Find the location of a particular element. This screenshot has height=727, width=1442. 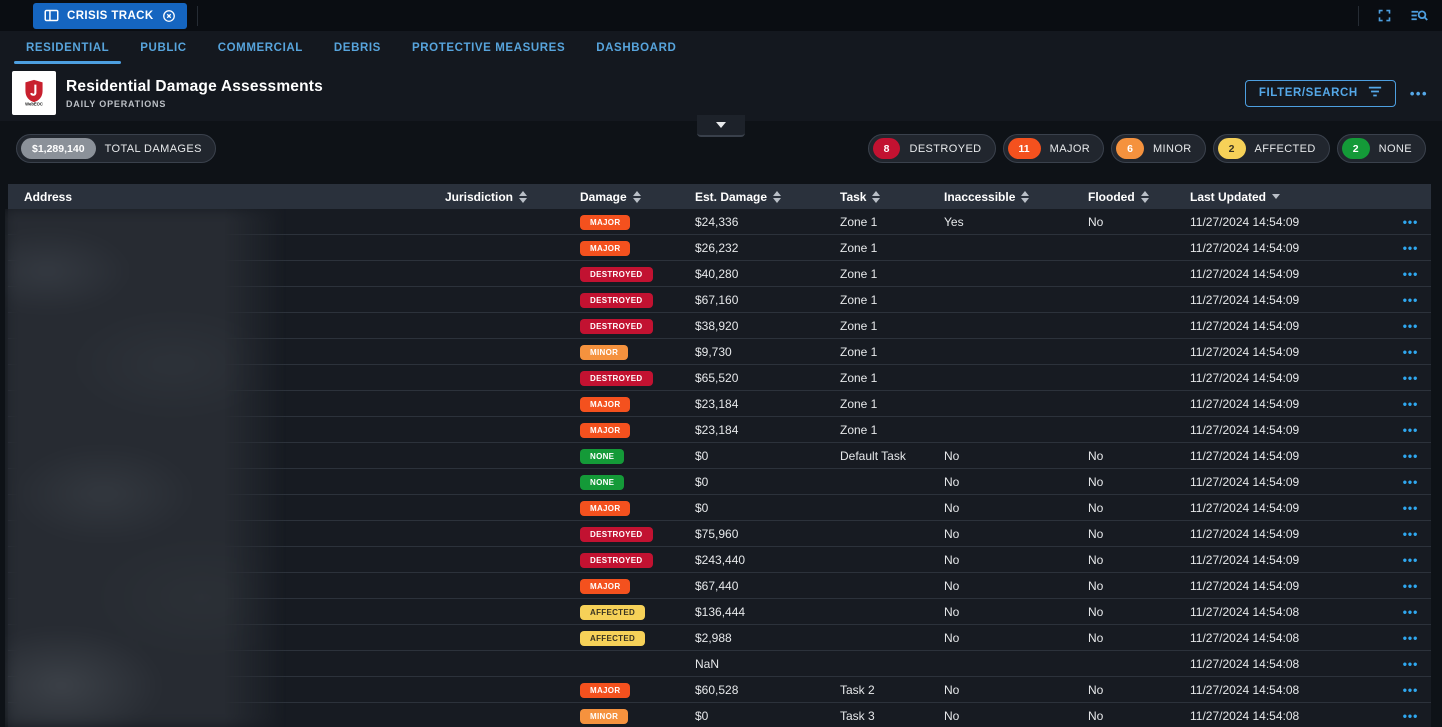

table-row: MAJOR $0 No No 11/27/2024 14:54:09 ••• is located at coordinates (719, 508).